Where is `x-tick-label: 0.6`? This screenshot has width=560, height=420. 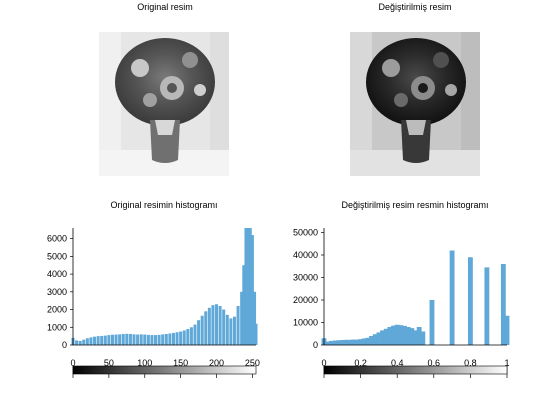
x-tick-label: 0.6 is located at coordinates (434, 363).